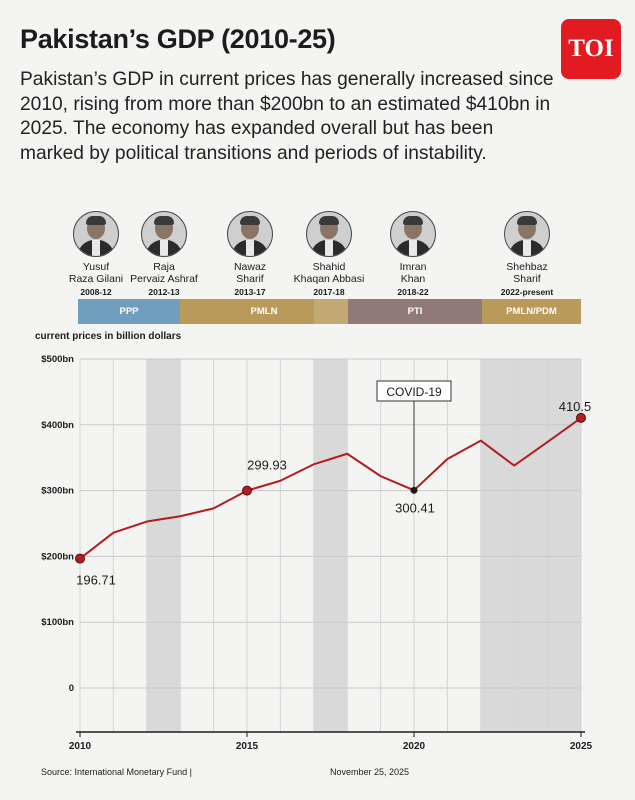 This screenshot has width=635, height=800. I want to click on annotation-label: COVID-19, so click(414, 392).